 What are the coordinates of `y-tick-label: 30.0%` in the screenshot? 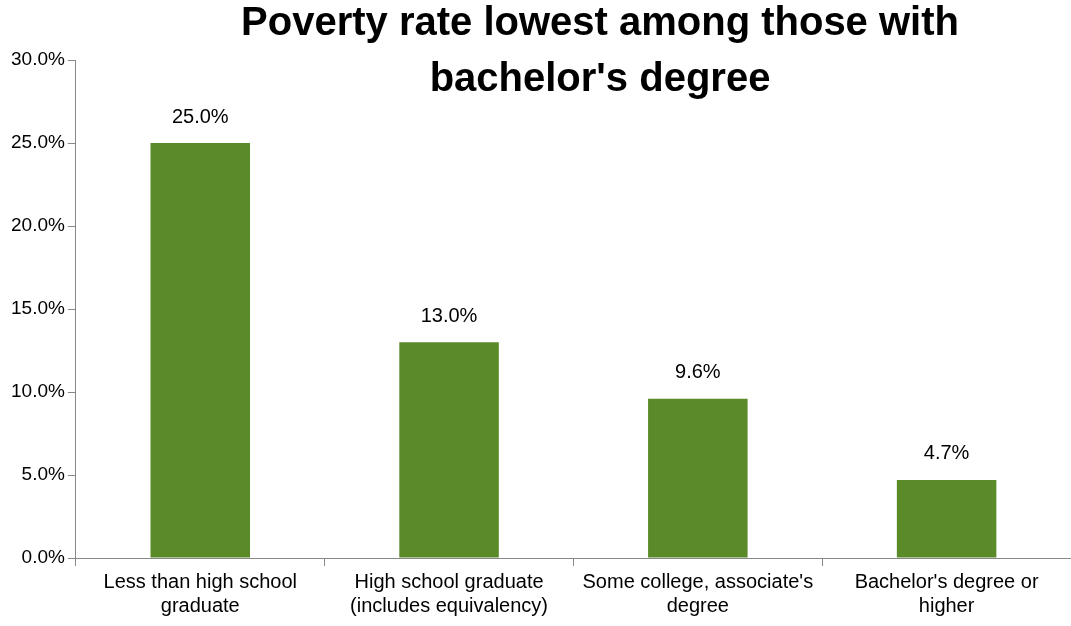 It's located at (38, 59).